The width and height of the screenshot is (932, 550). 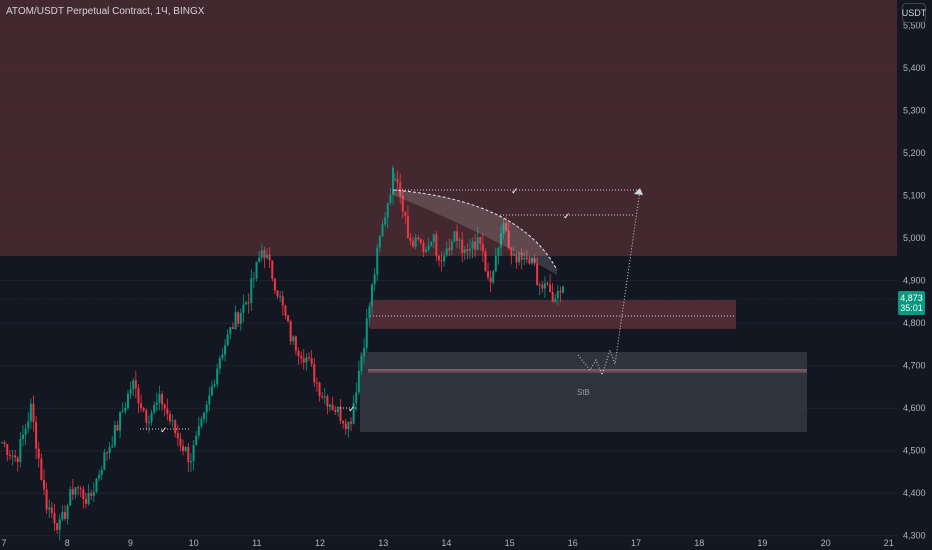 What do you see at coordinates (510, 543) in the screenshot?
I see `x-tick-label: 15` at bounding box center [510, 543].